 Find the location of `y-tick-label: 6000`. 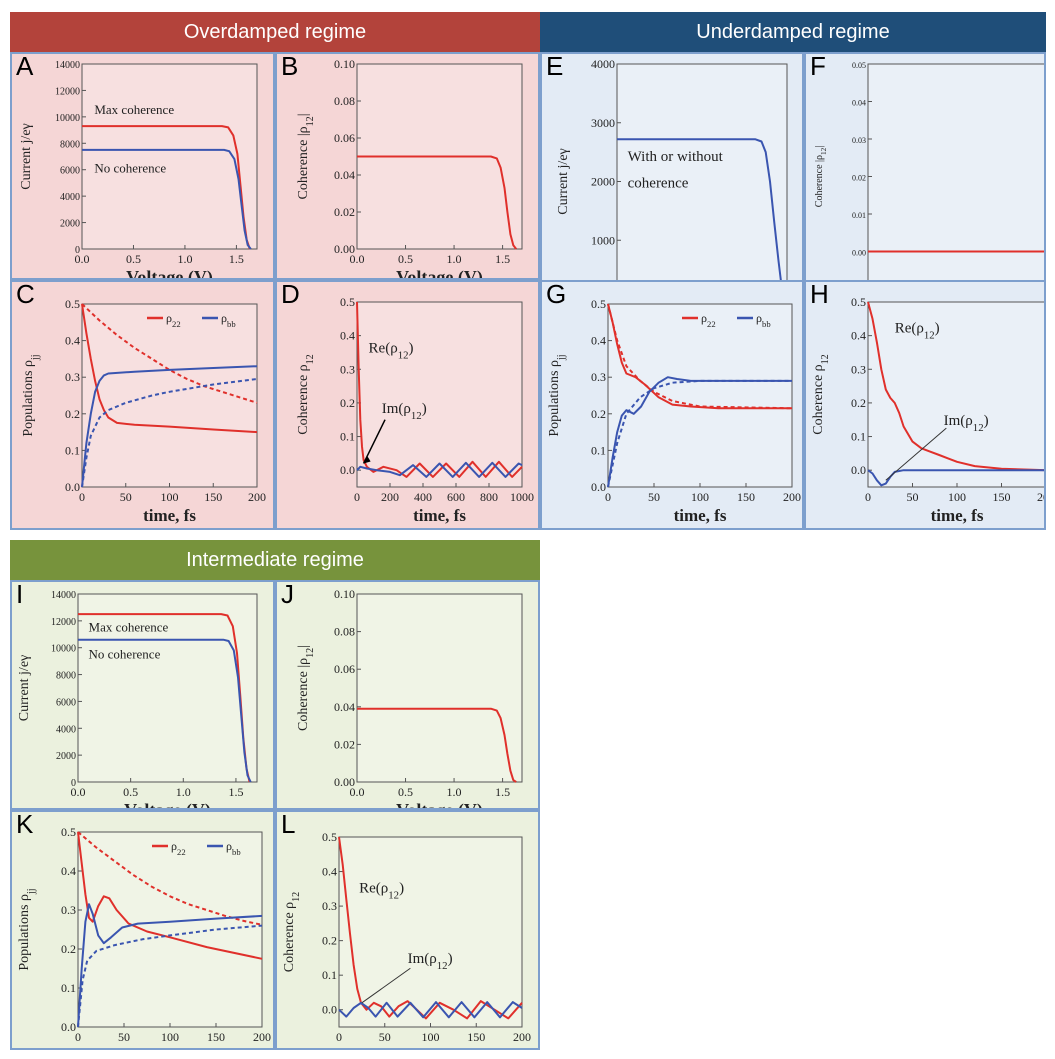

y-tick-label: 6000 is located at coordinates (70, 171).